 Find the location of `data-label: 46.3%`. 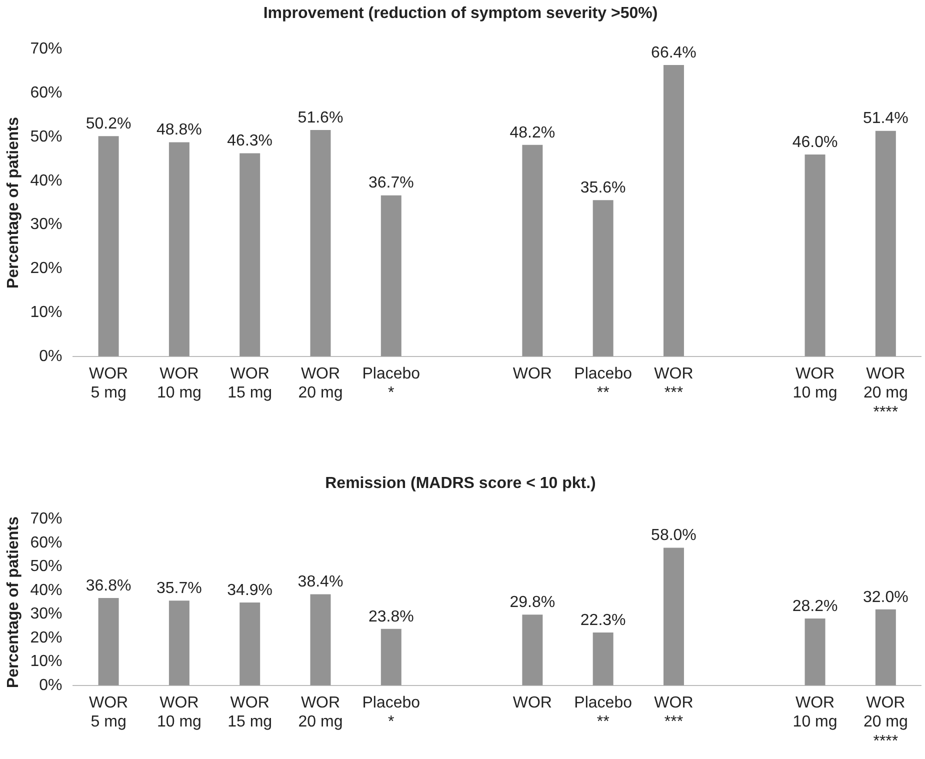

data-label: 46.3% is located at coordinates (250, 141).